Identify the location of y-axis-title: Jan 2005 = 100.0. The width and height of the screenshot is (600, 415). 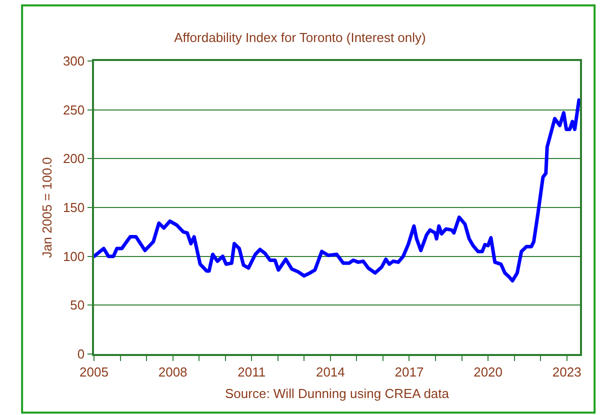
(46, 207).